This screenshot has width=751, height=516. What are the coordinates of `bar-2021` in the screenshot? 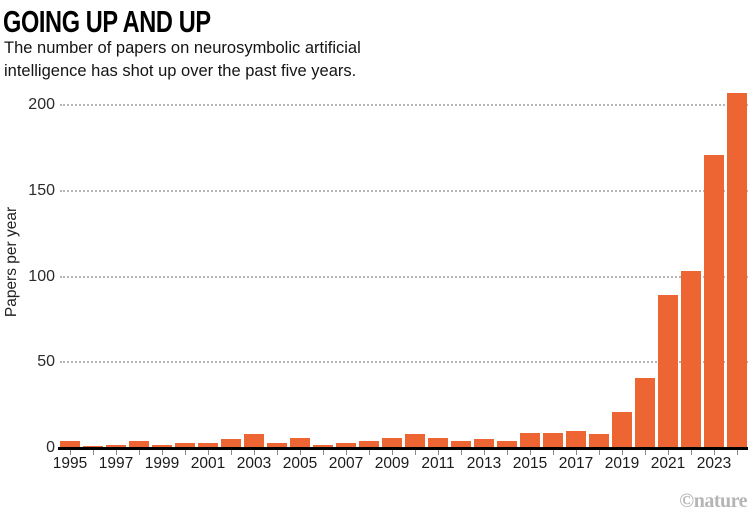 It's located at (668, 371).